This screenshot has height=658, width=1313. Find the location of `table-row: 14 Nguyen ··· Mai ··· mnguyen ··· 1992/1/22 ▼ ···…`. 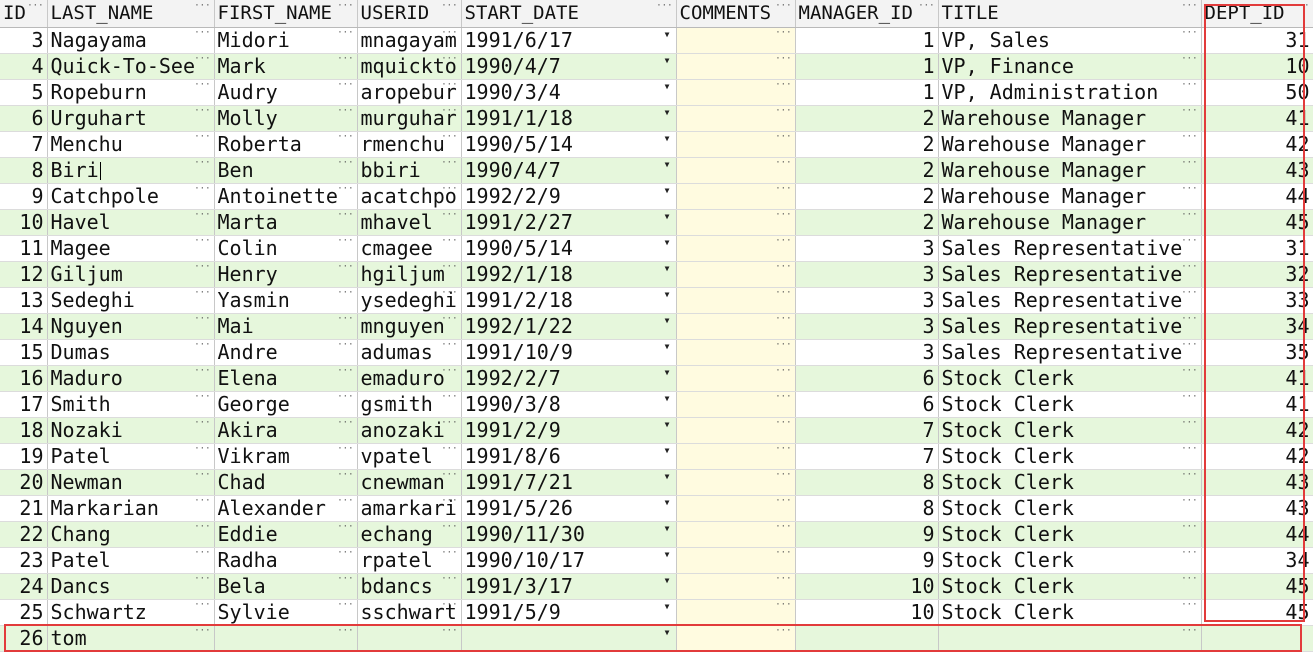

table-row: 14 Nguyen ··· Mai ··· mnguyen ··· 1992/1/22 ▼ ···… is located at coordinates (656, 326).